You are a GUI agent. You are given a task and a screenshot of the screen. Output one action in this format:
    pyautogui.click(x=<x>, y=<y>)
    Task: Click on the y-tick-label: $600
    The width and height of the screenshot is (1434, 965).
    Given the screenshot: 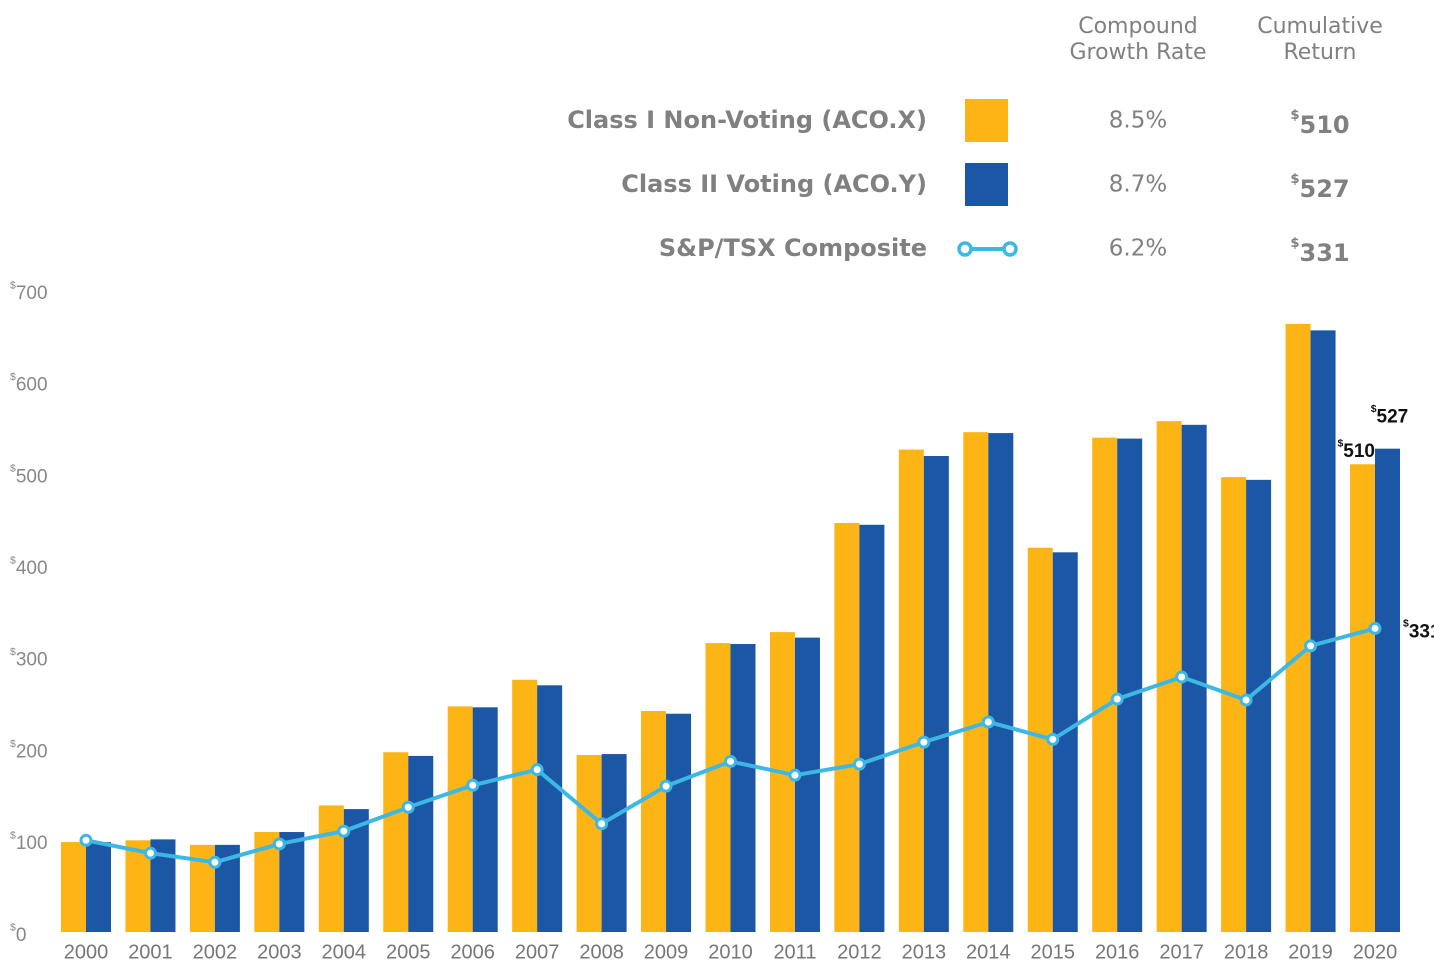 What is the action you would take?
    pyautogui.click(x=29, y=384)
    